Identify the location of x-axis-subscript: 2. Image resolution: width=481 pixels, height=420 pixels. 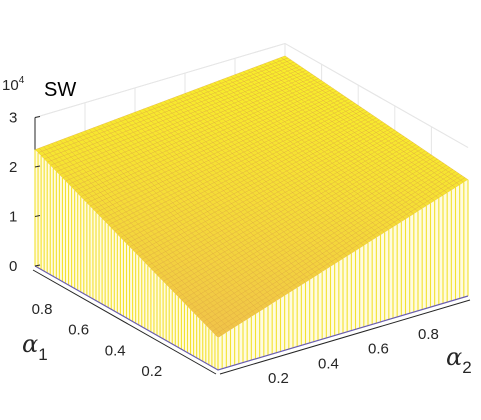
(466, 367).